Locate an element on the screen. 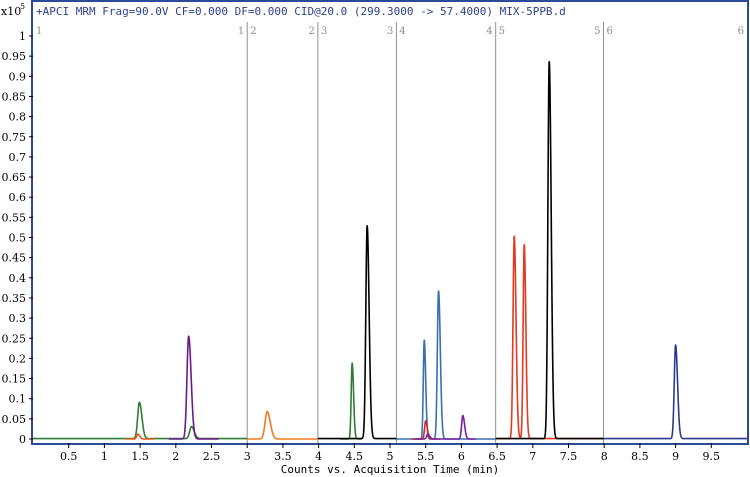  x-axis-title: Counts vs. Acquisition Time (min) is located at coordinates (390, 469).